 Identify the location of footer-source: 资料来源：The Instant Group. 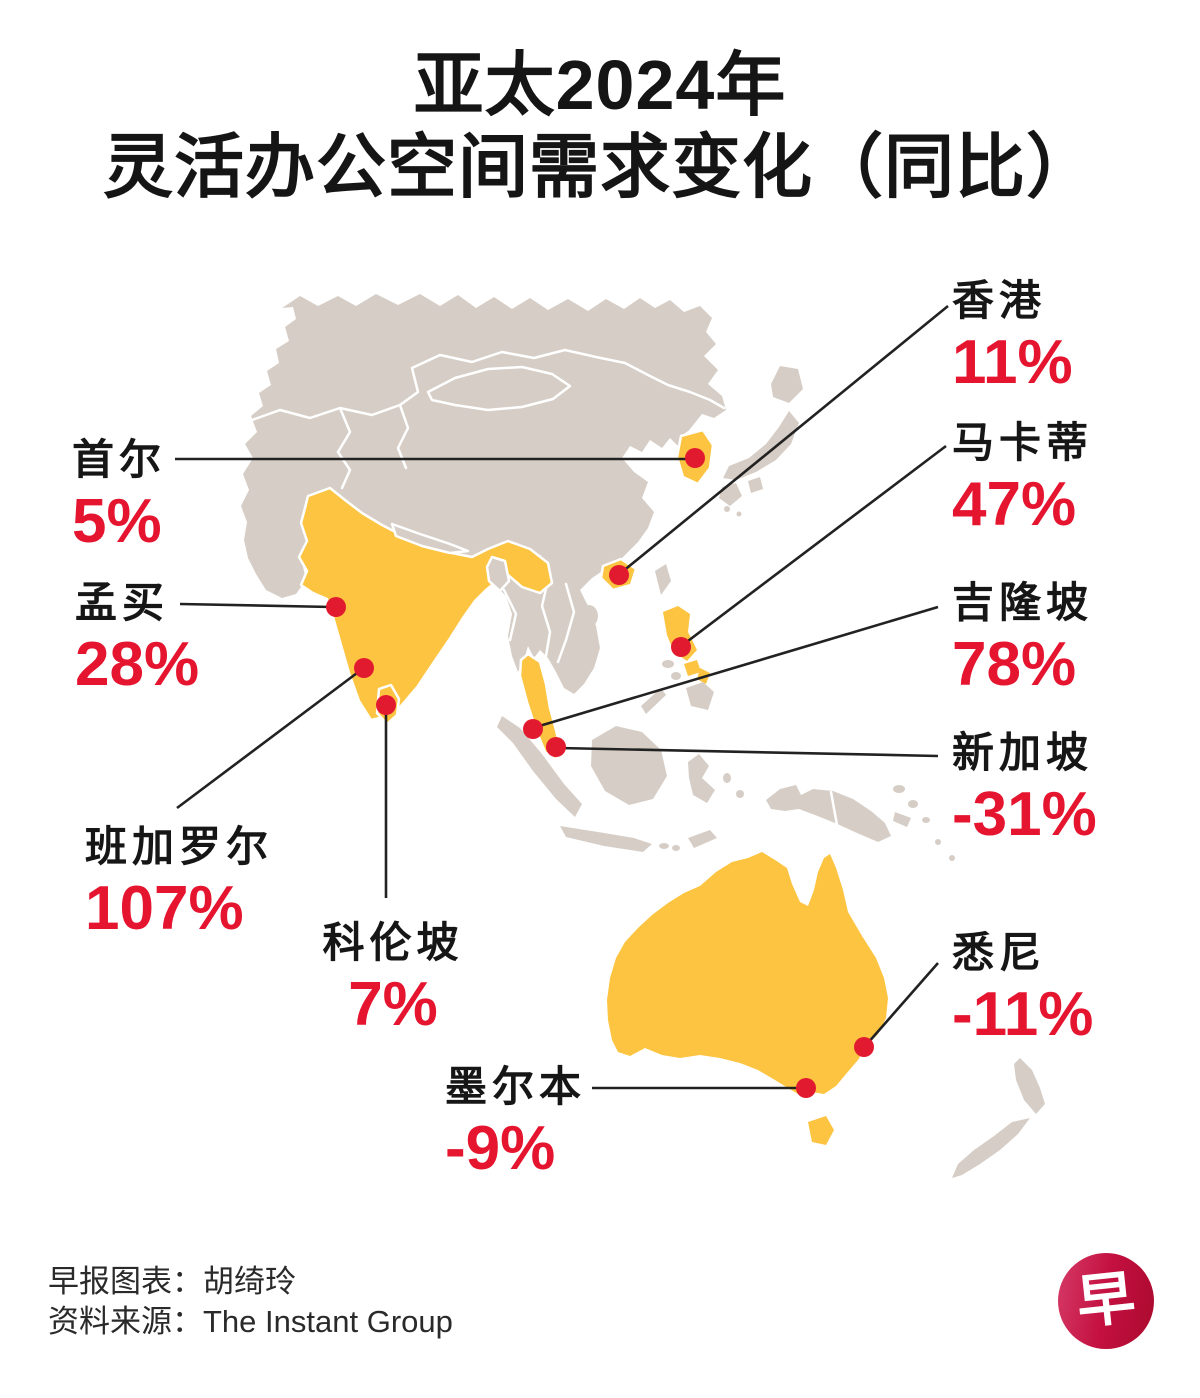
(250, 1321).